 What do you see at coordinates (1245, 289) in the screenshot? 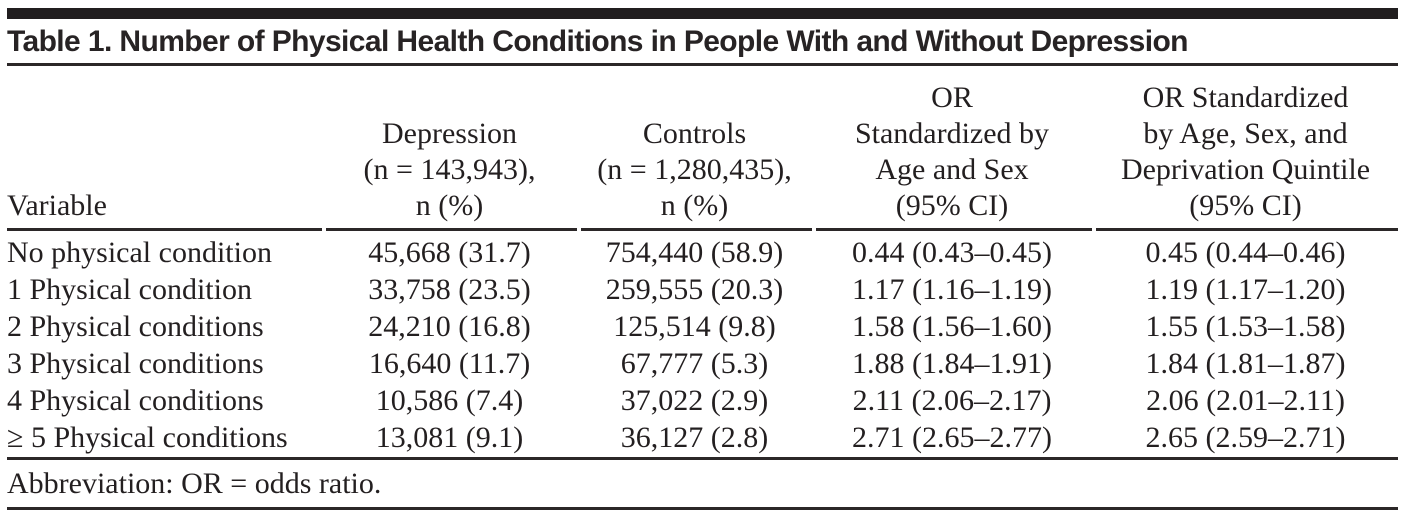
I see `cell-or-age-sex-deprivation: 1.19 (1.17–1.20)` at bounding box center [1245, 289].